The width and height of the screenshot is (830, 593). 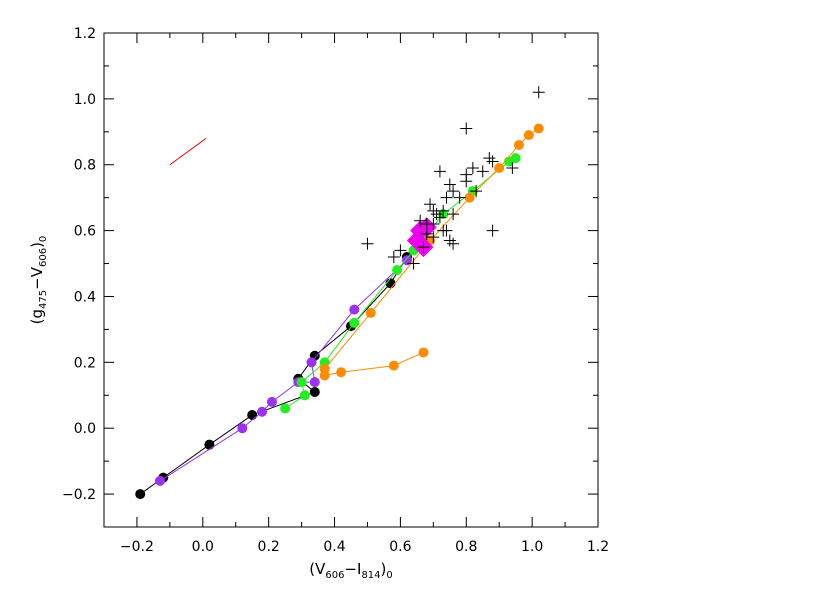 What do you see at coordinates (85, 429) in the screenshot?
I see `y-tick-label: 0.0` at bounding box center [85, 429].